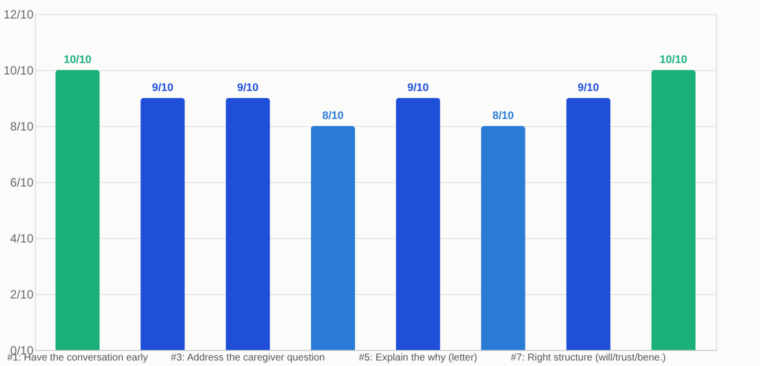  I want to click on y-tick-label: 4/10, so click(22, 239).